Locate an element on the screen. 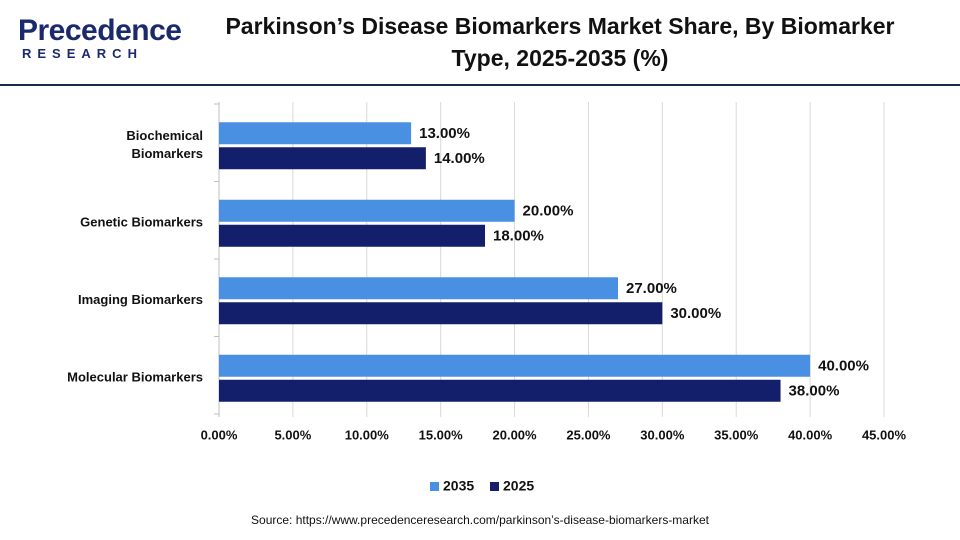 This screenshot has height=540, width=960. x-tick-label: 0.00% is located at coordinates (219, 434).